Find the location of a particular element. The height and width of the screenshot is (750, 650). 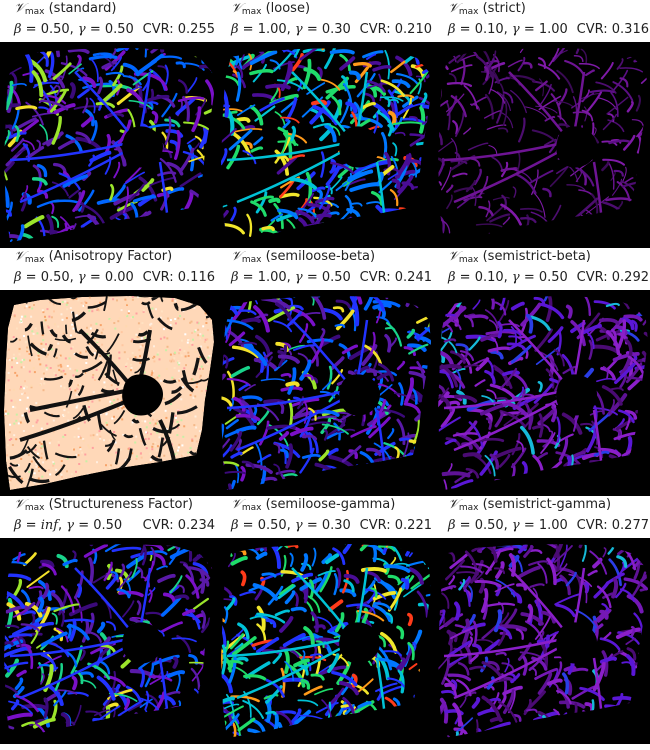

panel-name: (semistrict-gamma) is located at coordinates (547, 504).